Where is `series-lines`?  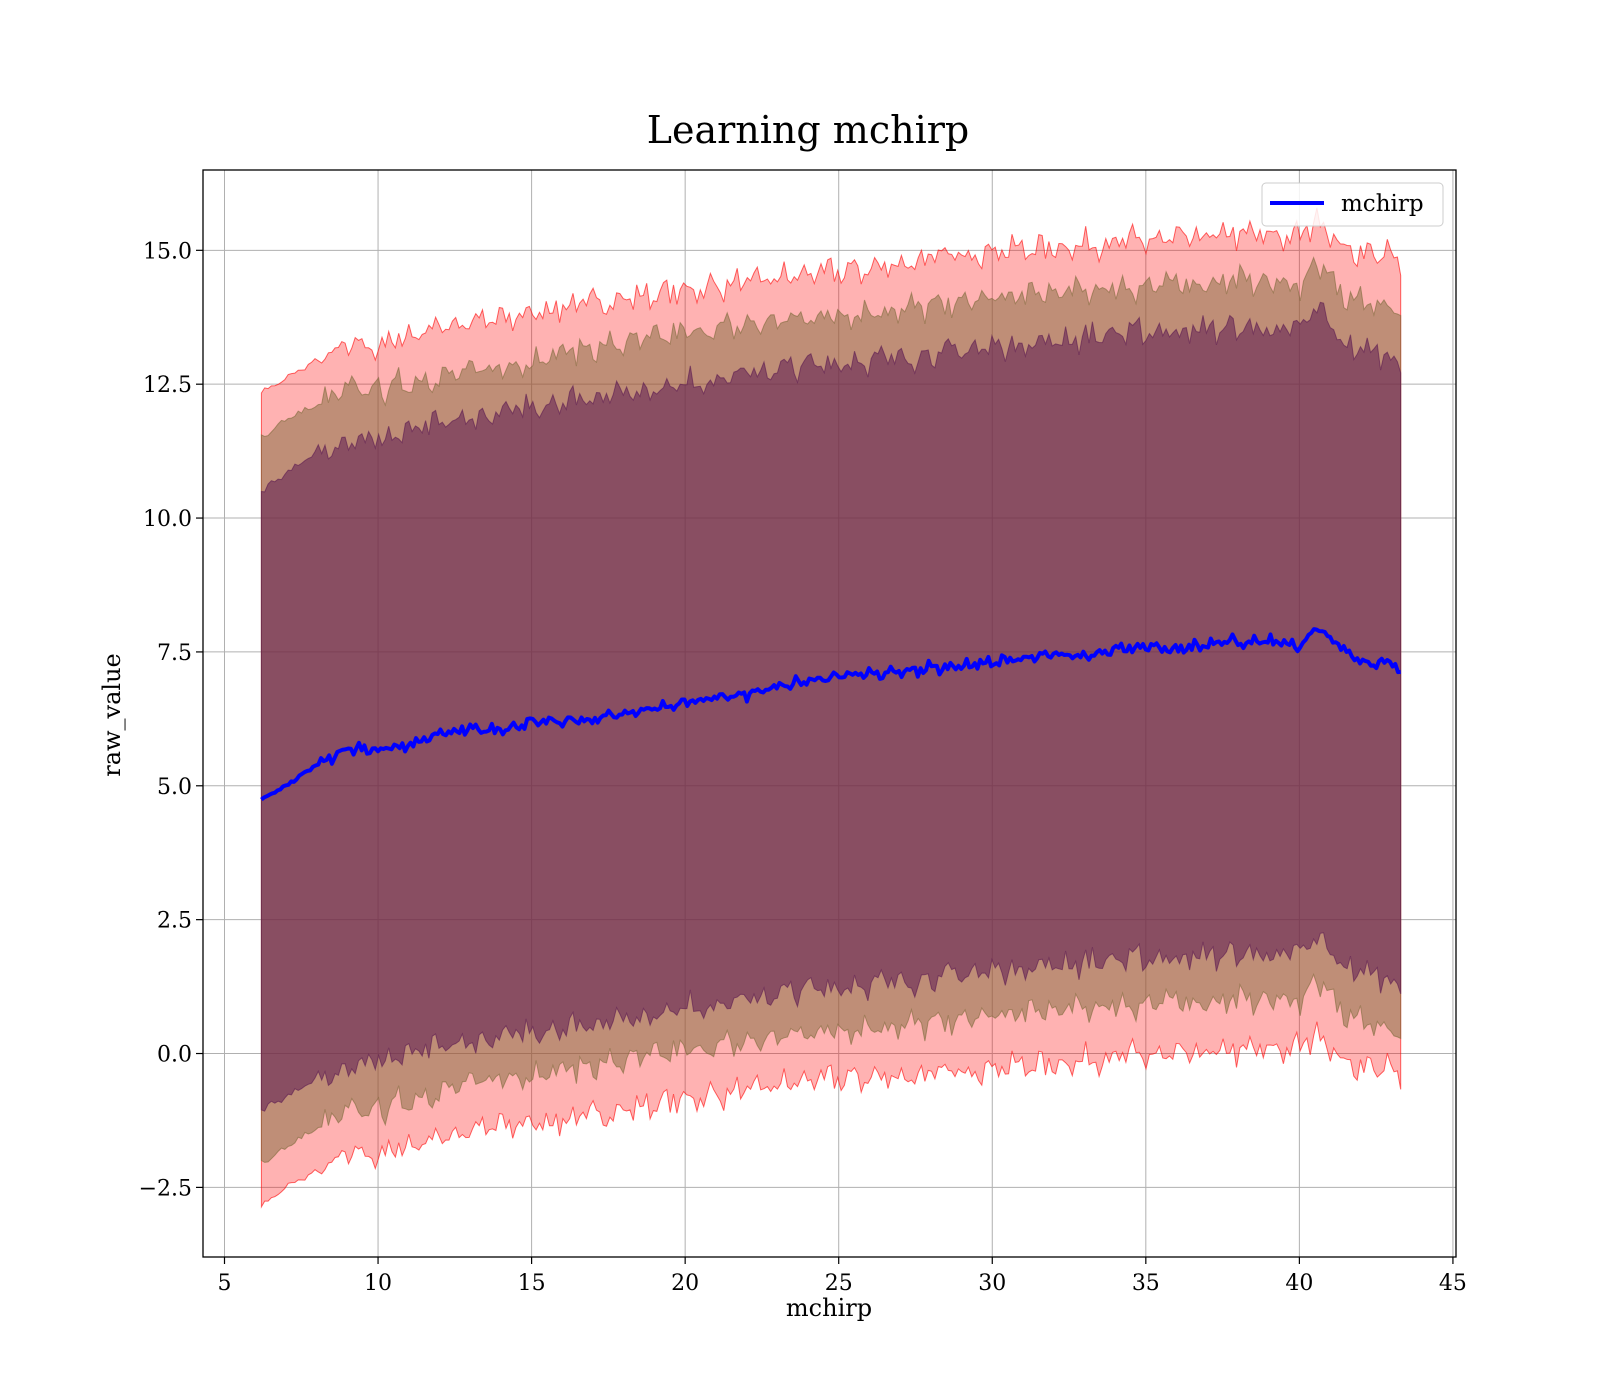 series-lines is located at coordinates (830, 714).